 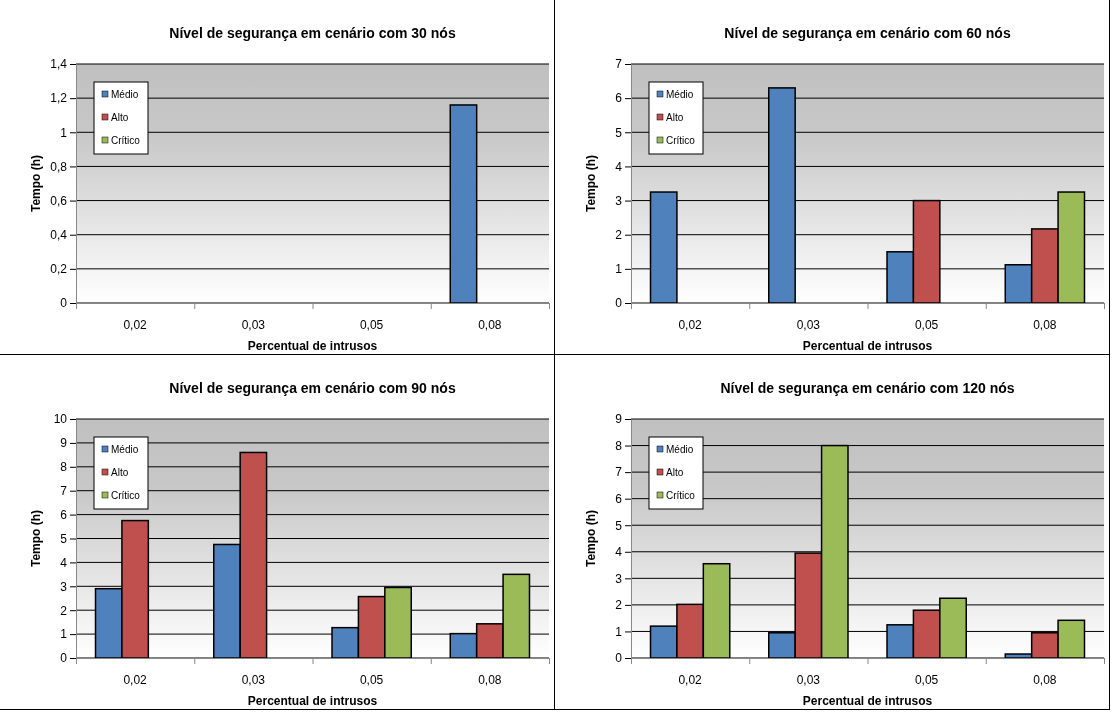 What do you see at coordinates (59, 166) in the screenshot?
I see `y-tick-label: 0,8` at bounding box center [59, 166].